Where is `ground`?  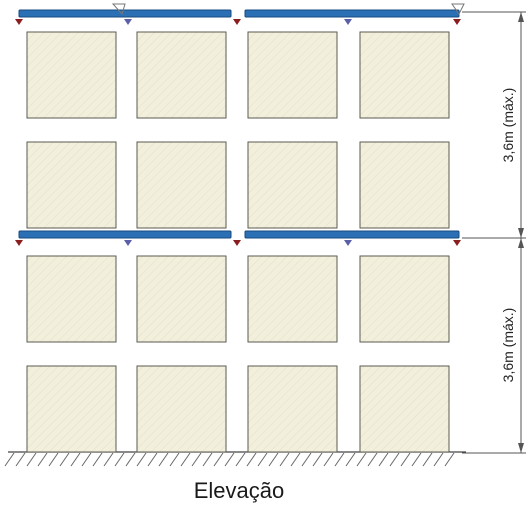
ground is located at coordinates (235, 459).